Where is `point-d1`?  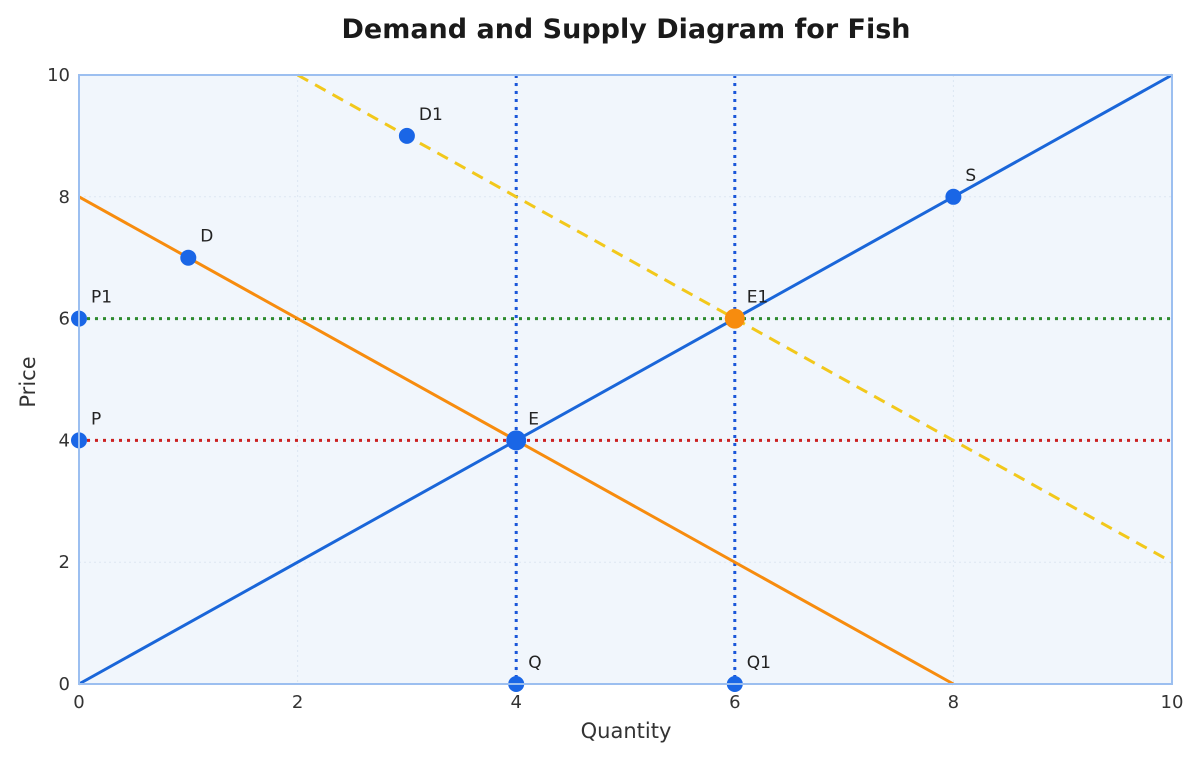
point-d1 is located at coordinates (406, 135).